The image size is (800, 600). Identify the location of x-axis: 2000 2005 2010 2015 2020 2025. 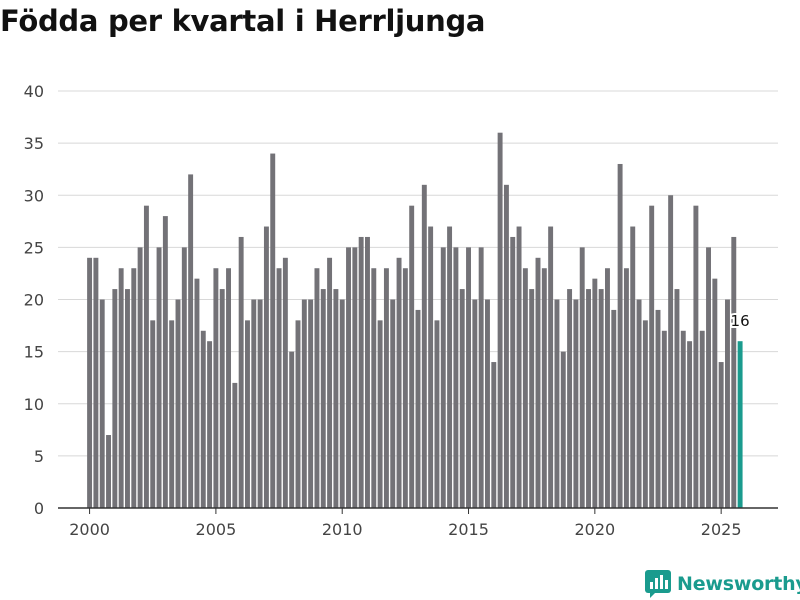
(418, 523).